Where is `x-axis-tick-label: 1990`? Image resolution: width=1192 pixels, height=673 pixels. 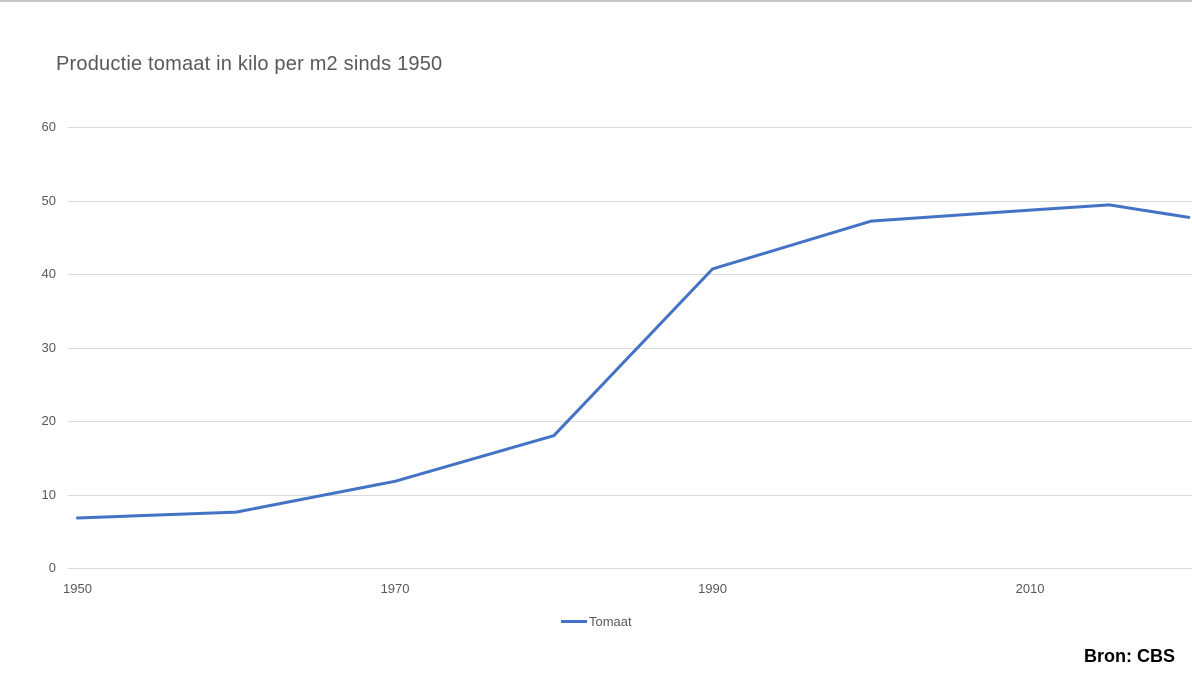
x-axis-tick-label: 1990 is located at coordinates (712, 588).